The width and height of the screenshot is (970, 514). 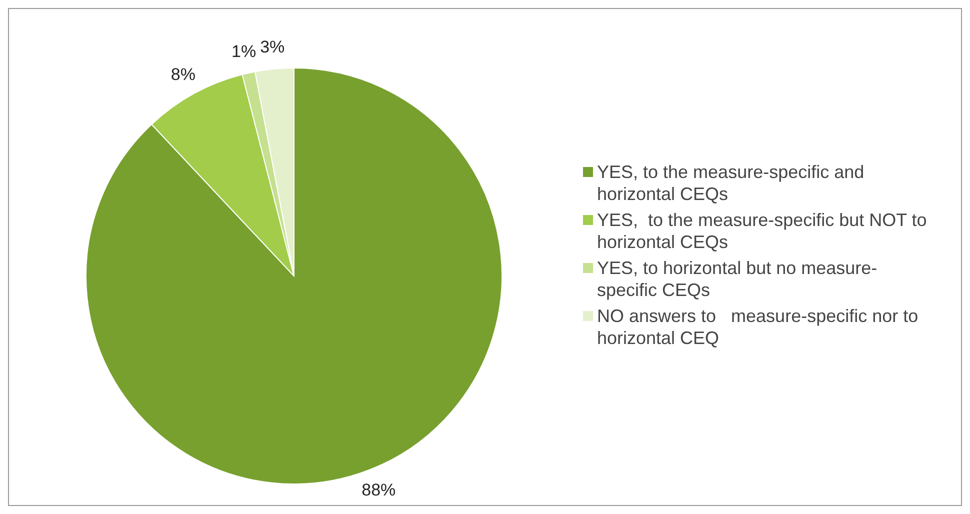 What do you see at coordinates (737, 279) in the screenshot?
I see `legend-label: YES, to horizontal but no measure-specific CEQs` at bounding box center [737, 279].